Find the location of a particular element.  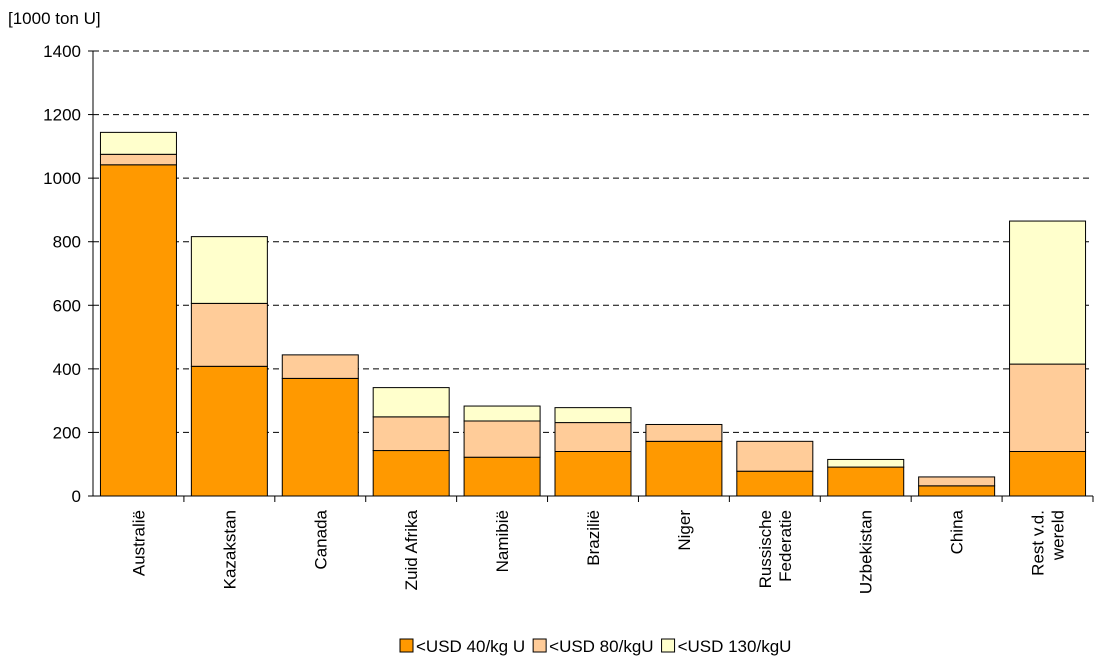

category-label-group: Uzbekistan is located at coordinates (866, 552).